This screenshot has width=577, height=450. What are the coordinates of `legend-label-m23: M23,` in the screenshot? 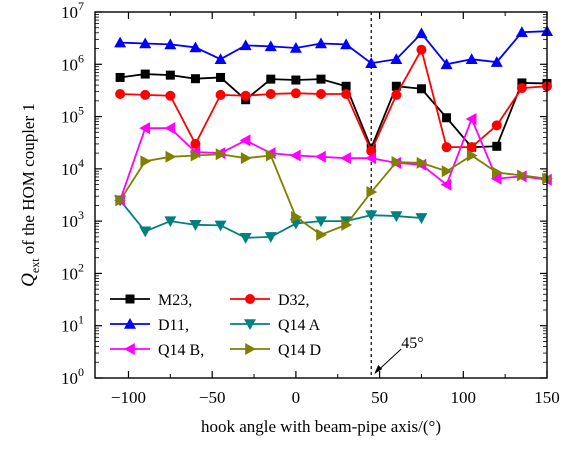 It's located at (175, 300).